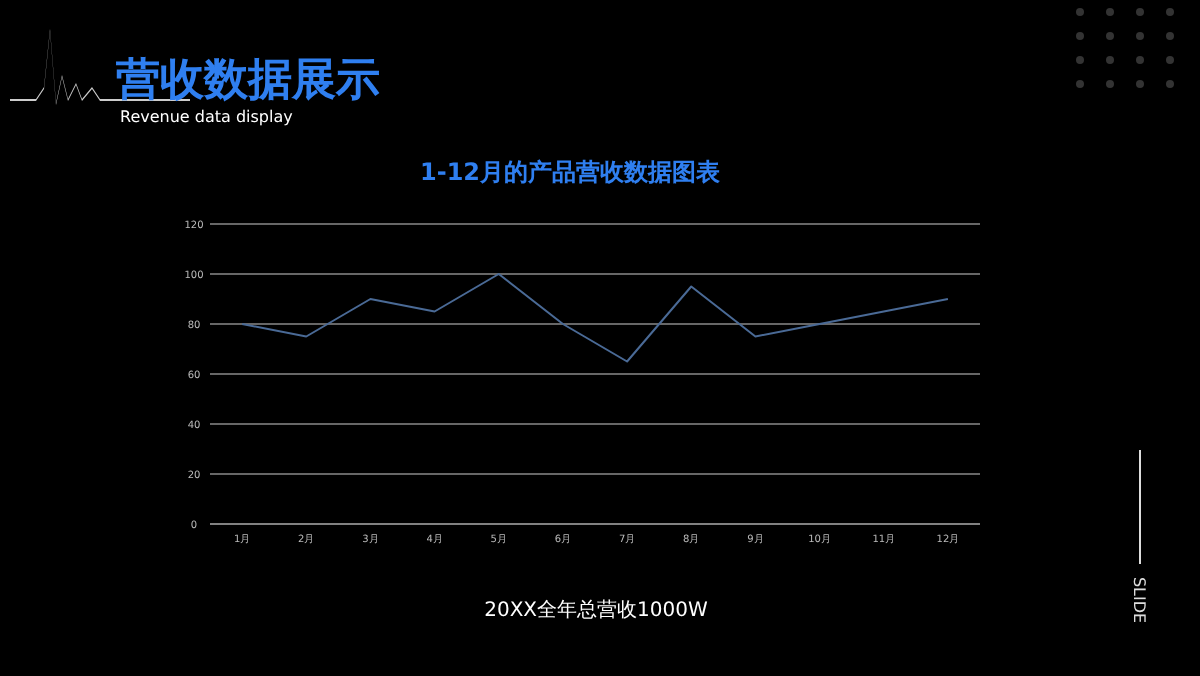 The image size is (1200, 676). I want to click on text: 营收数据展示, so click(247, 81).